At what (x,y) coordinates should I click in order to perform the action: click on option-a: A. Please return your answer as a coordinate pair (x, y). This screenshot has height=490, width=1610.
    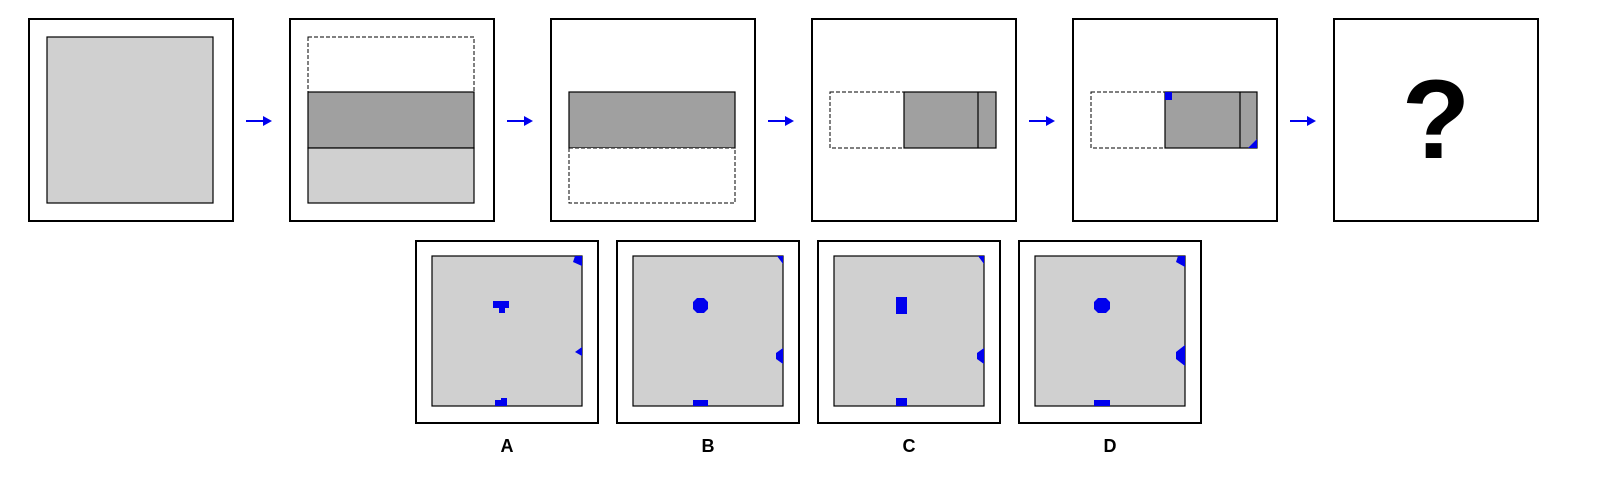
    Looking at the image, I should click on (507, 348).